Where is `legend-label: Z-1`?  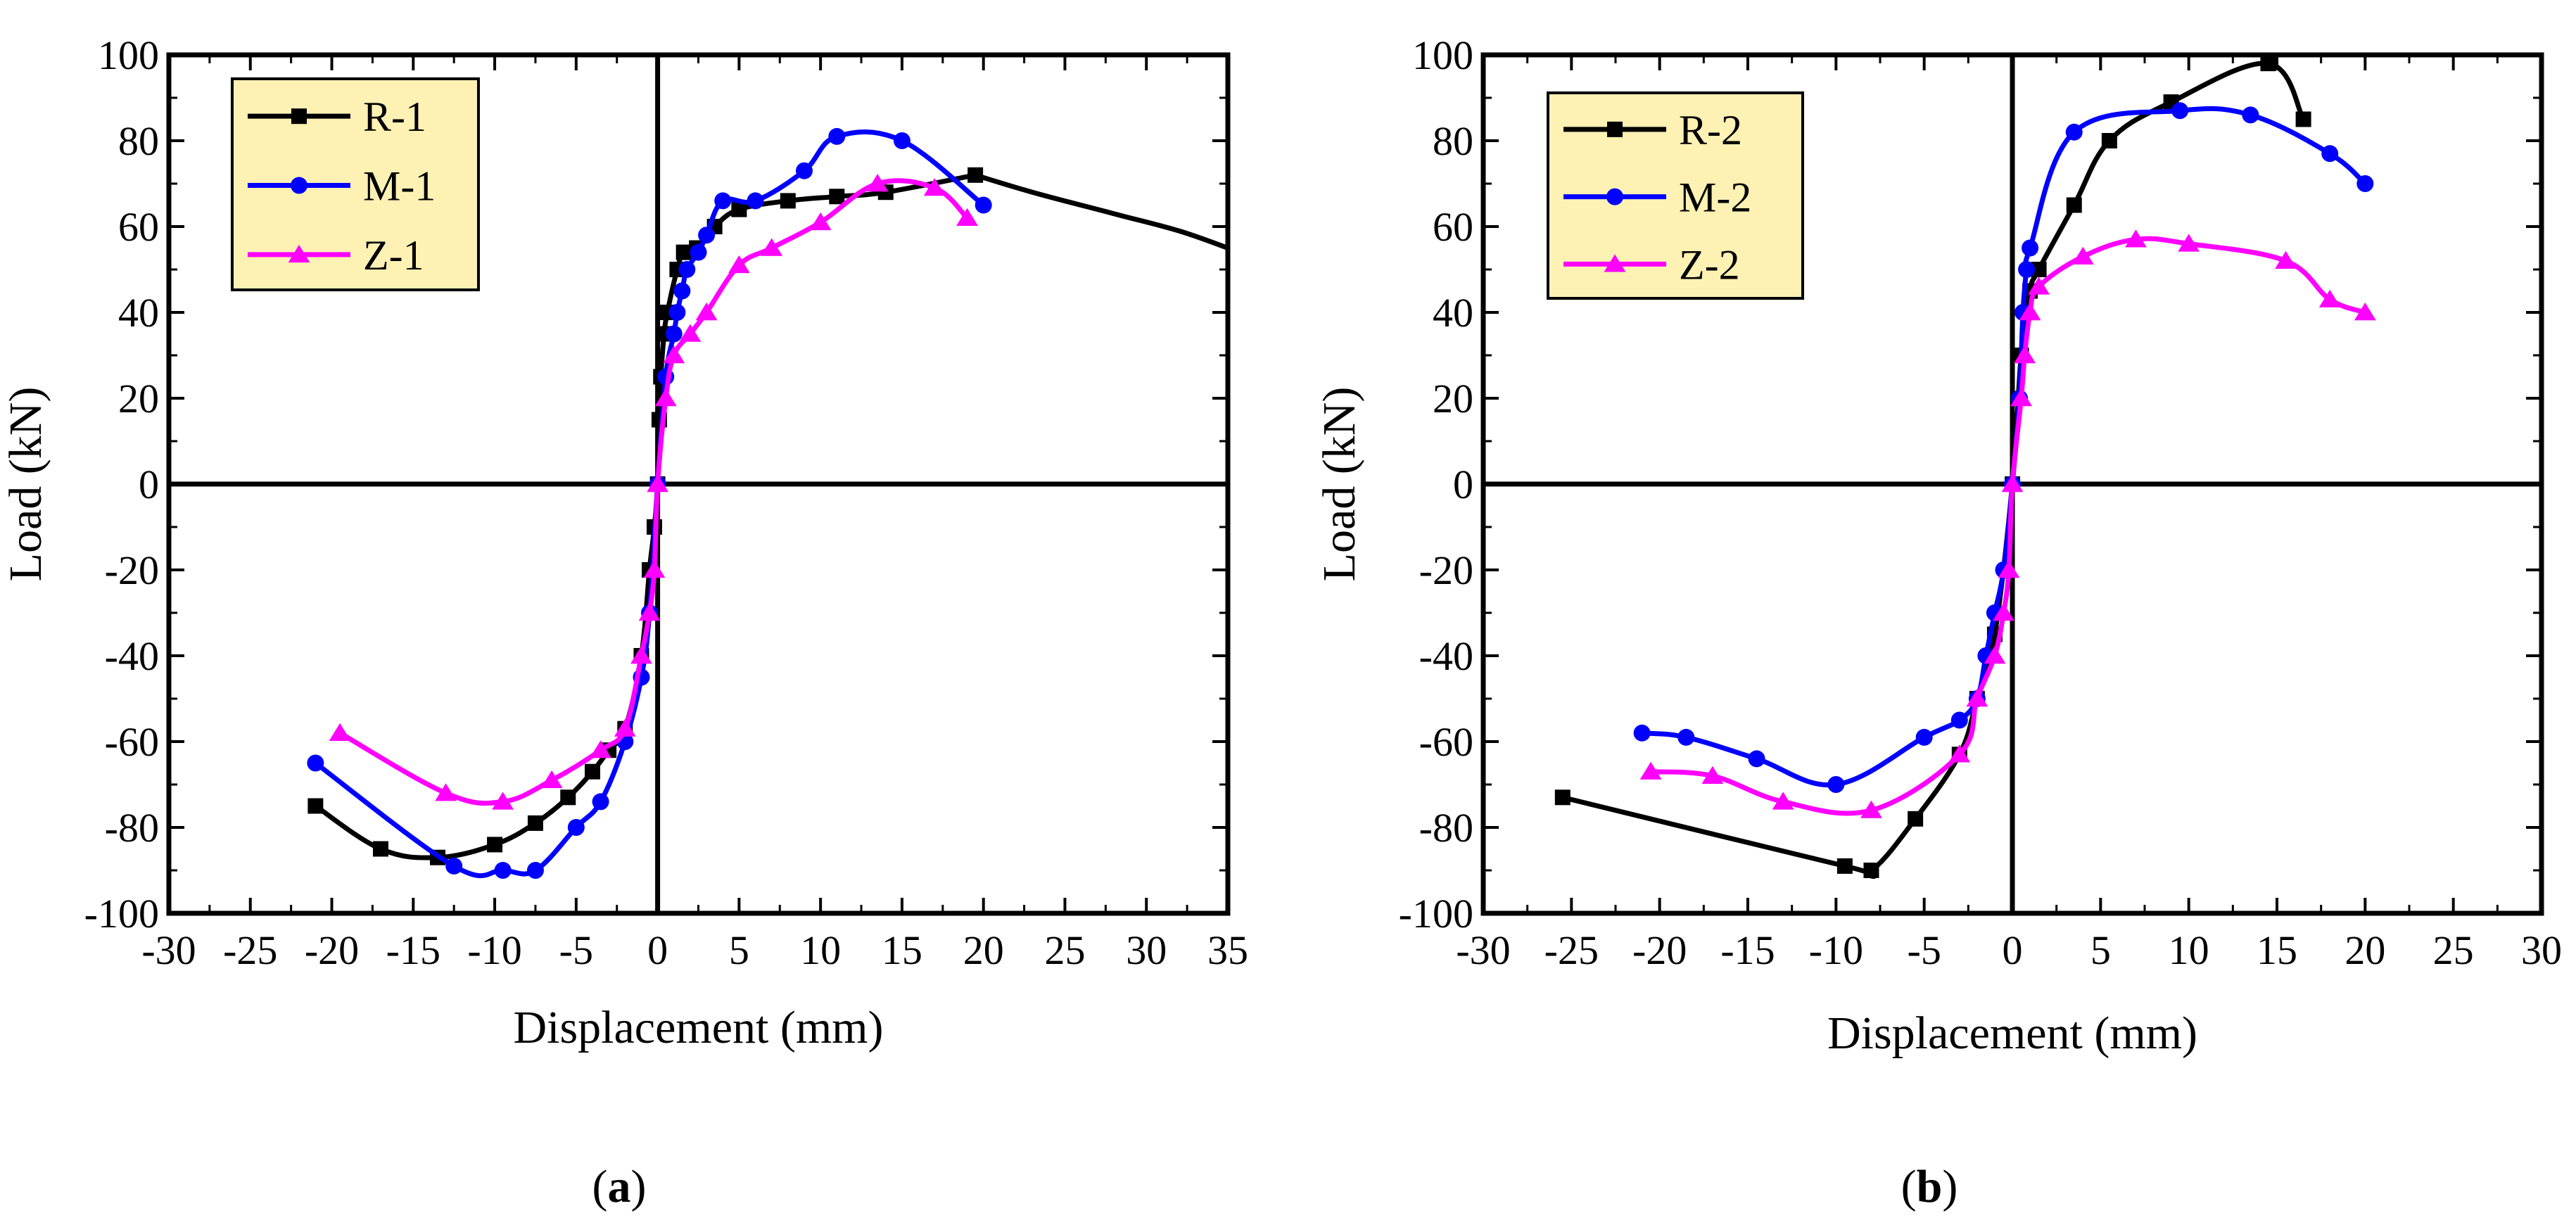
legend-label: Z-1 is located at coordinates (393, 256).